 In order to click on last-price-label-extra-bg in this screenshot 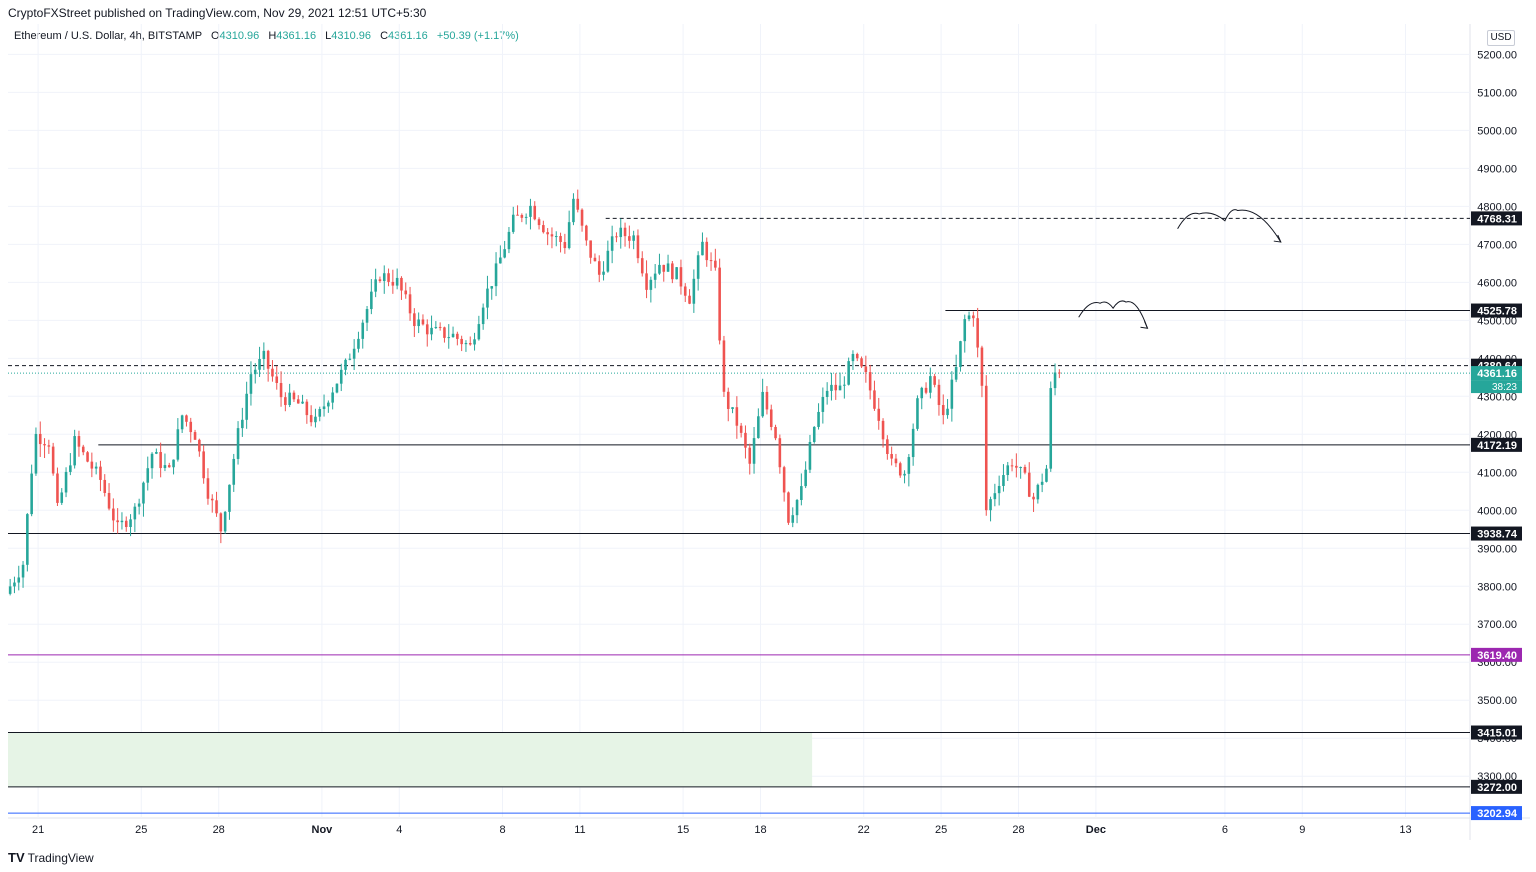, I will do `click(1496, 387)`.